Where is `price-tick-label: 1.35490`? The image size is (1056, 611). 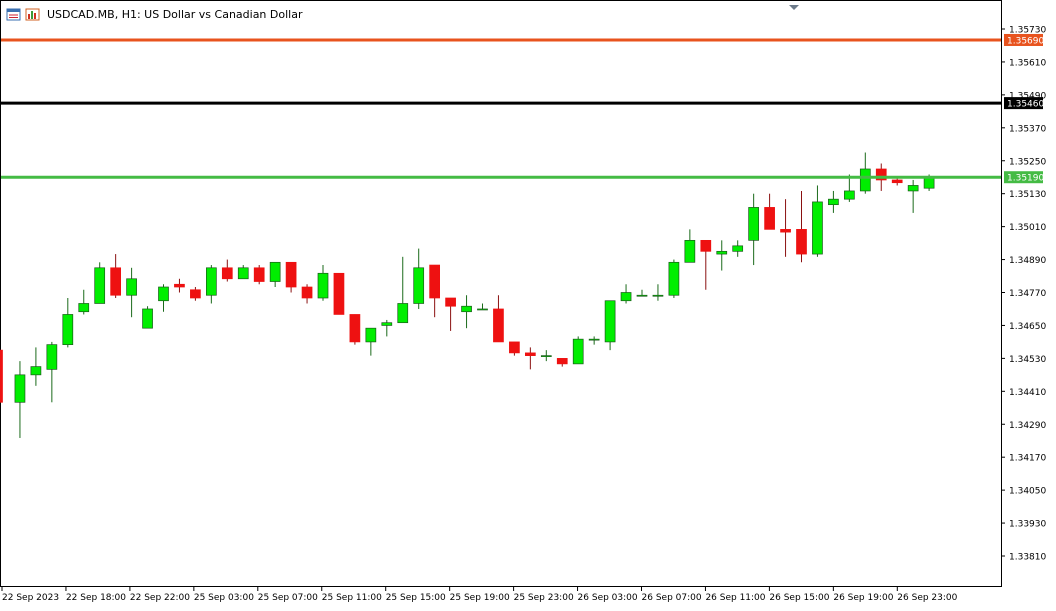
price-tick-label: 1.35490 is located at coordinates (1027, 96).